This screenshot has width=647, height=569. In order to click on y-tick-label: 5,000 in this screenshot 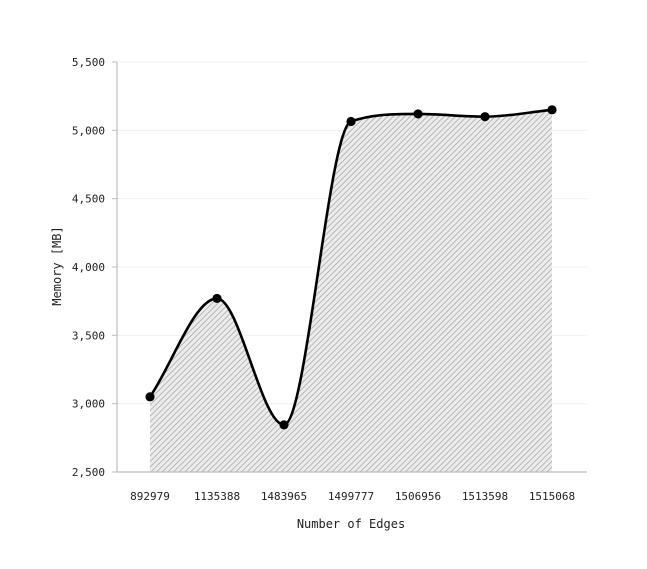, I will do `click(88, 130)`.